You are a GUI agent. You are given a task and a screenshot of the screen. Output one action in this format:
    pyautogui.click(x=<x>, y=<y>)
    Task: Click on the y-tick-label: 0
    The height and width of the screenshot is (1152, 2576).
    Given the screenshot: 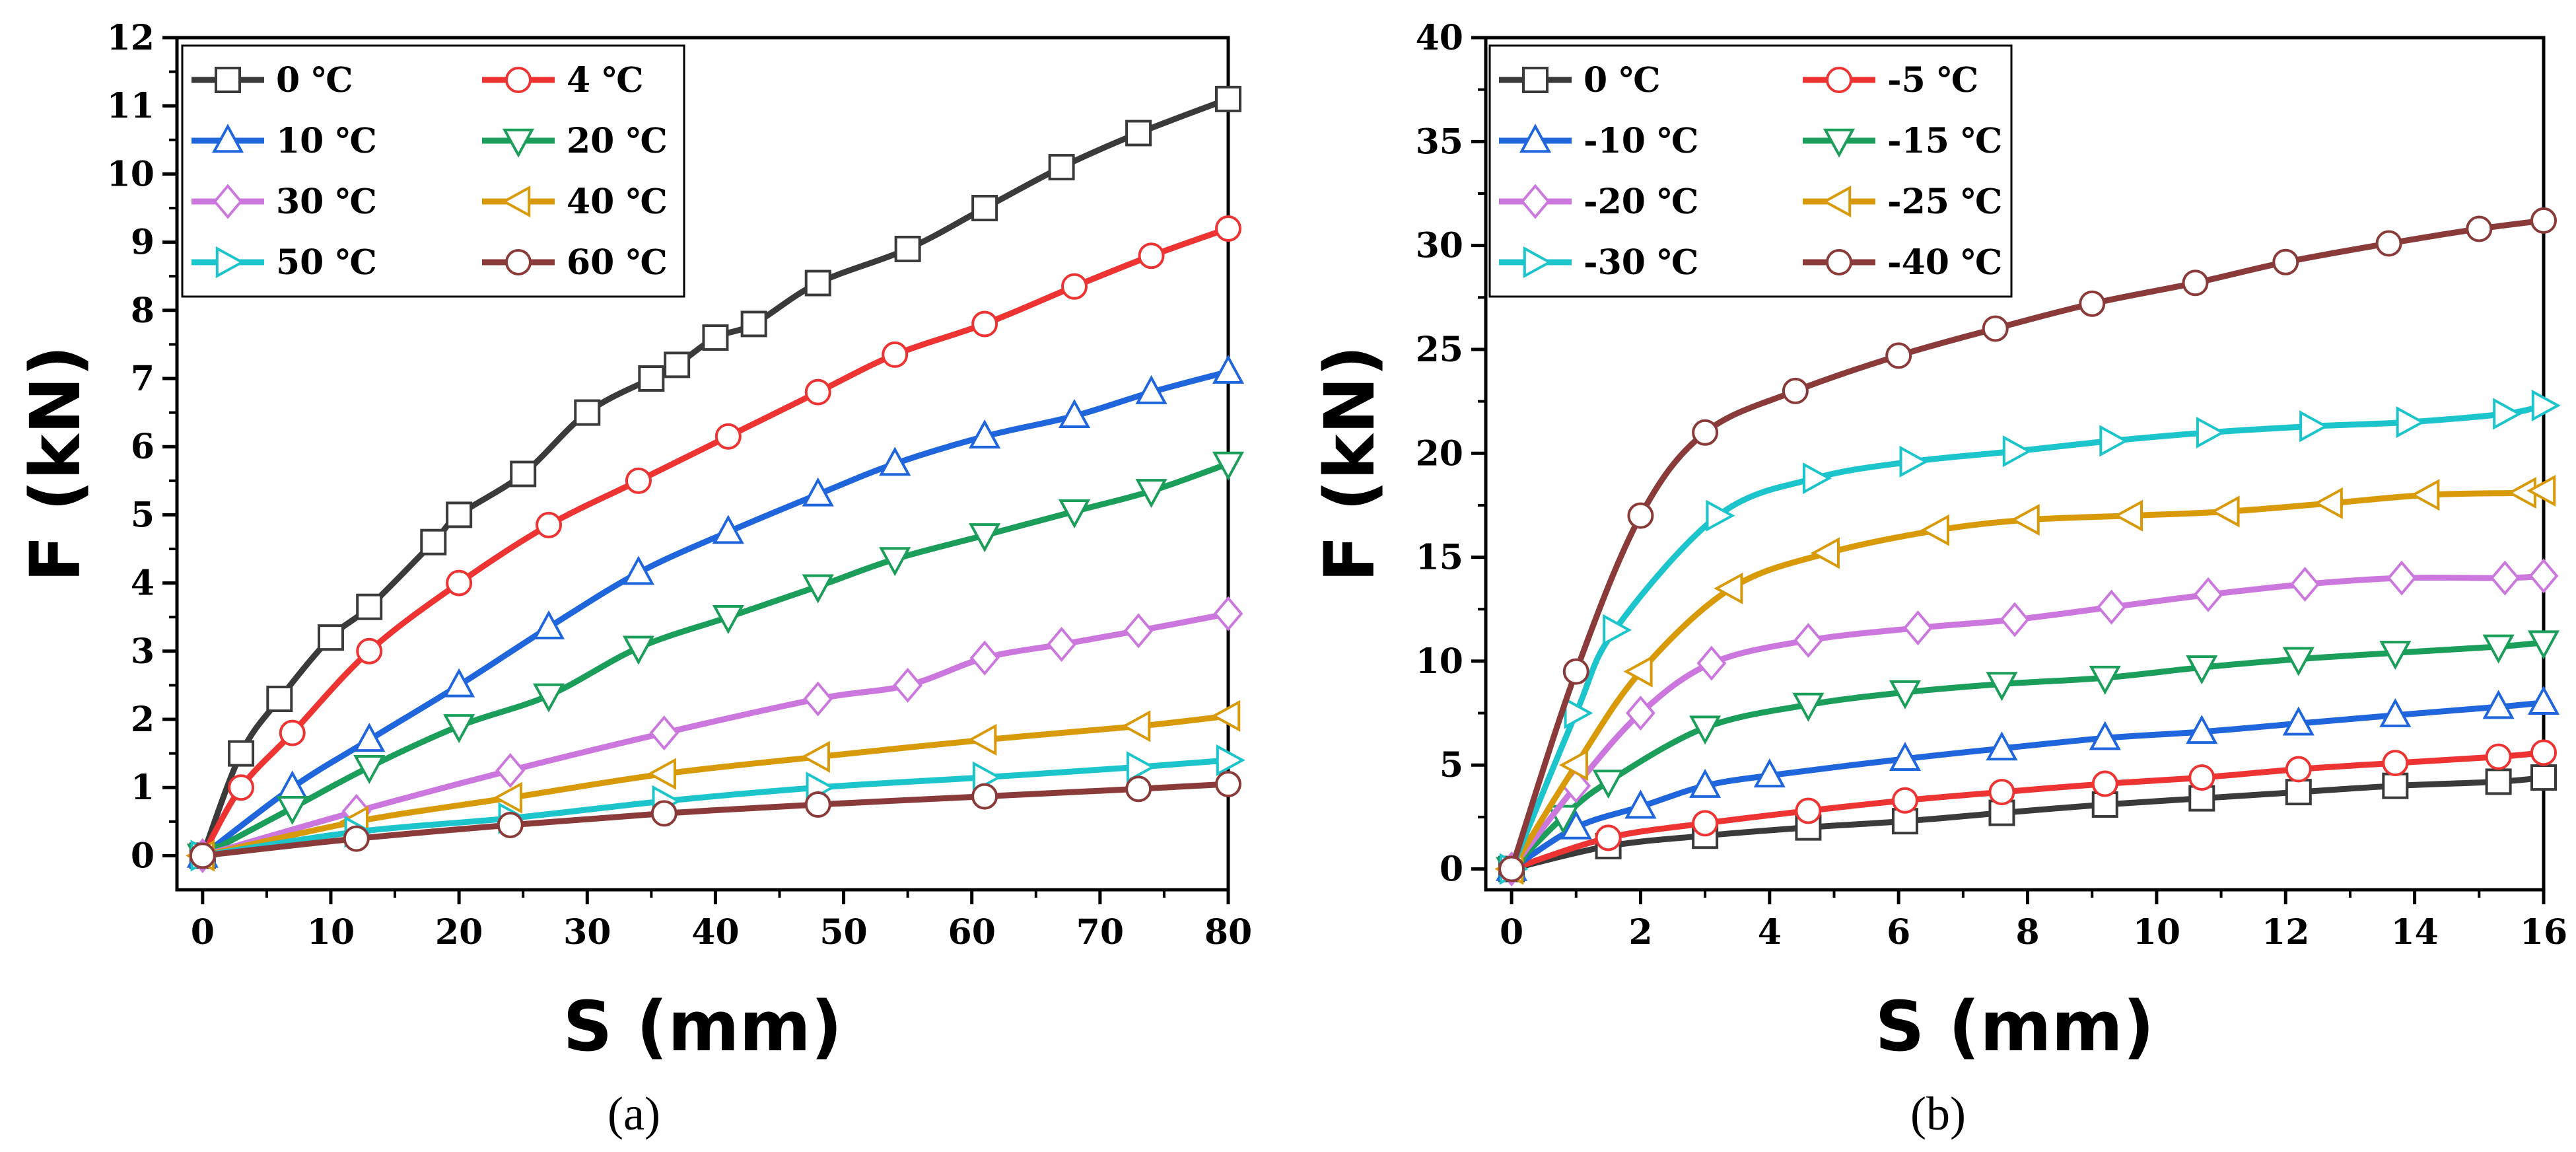 What is the action you would take?
    pyautogui.click(x=1452, y=870)
    